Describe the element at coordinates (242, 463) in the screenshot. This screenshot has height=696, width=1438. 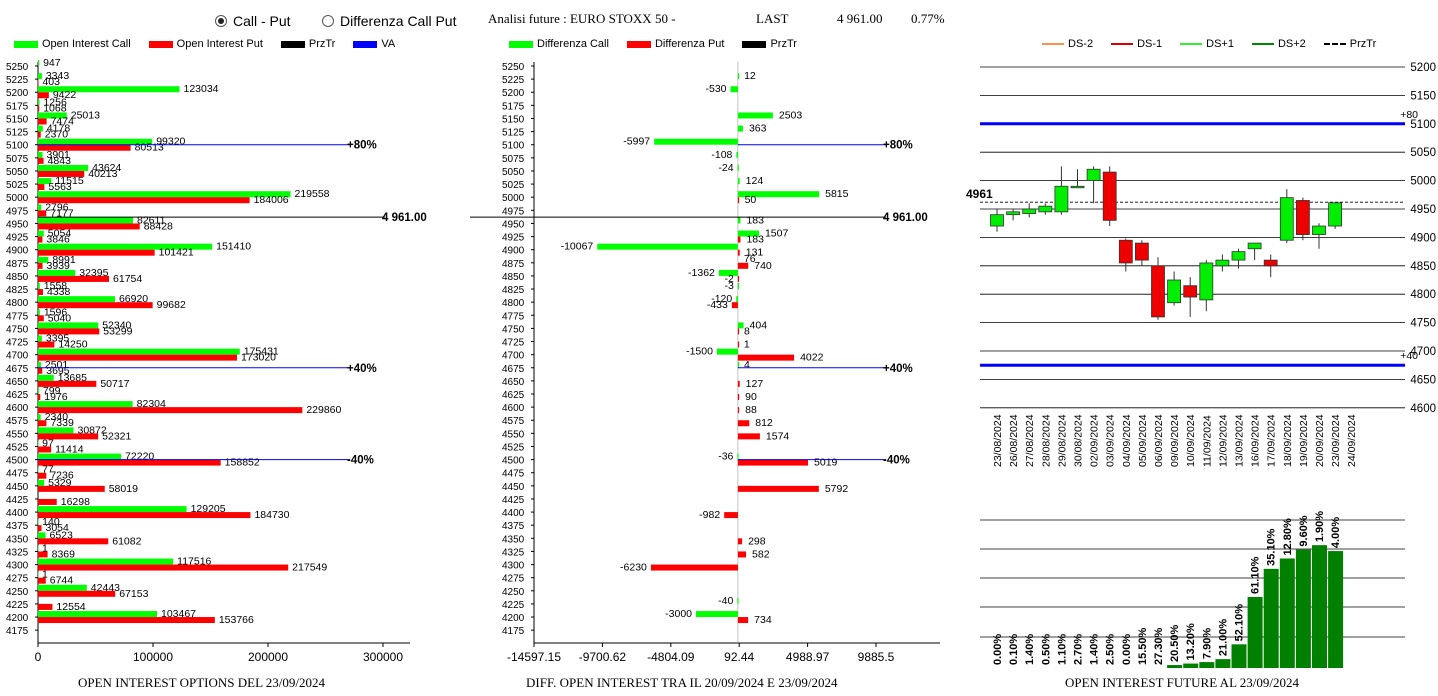
I see `put-bar-label: 158852` at that location.